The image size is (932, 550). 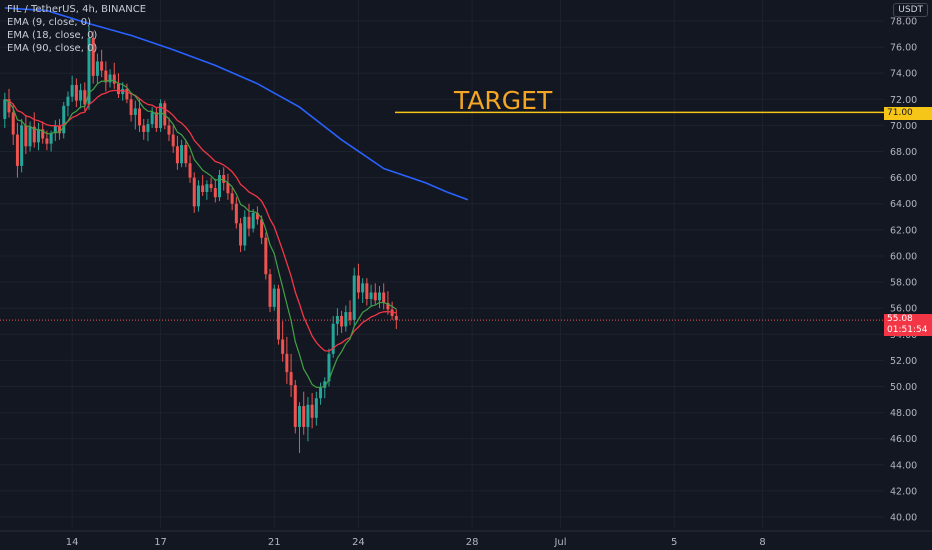 What do you see at coordinates (910, 10) in the screenshot?
I see `currency-button: USDT` at bounding box center [910, 10].